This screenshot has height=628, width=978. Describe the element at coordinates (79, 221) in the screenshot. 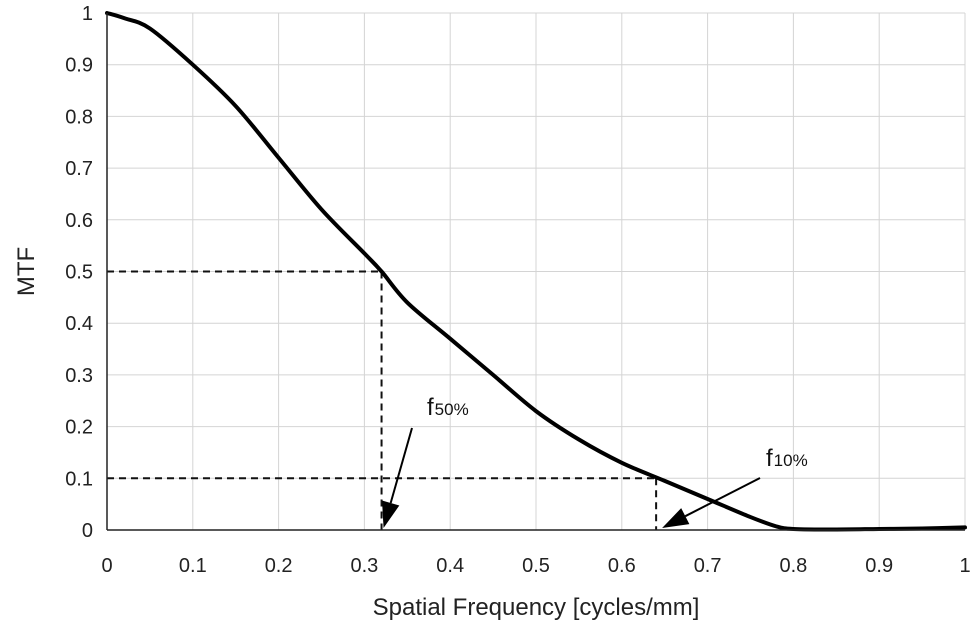

I see `y-tick-label: 0.6` at that location.